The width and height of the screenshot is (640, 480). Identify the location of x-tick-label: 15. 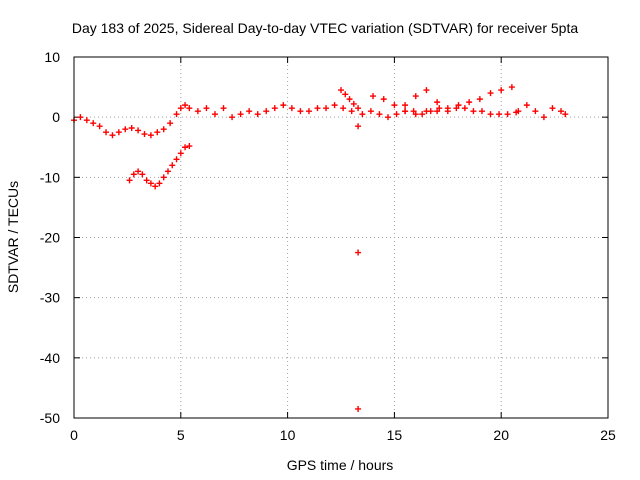
(395, 435).